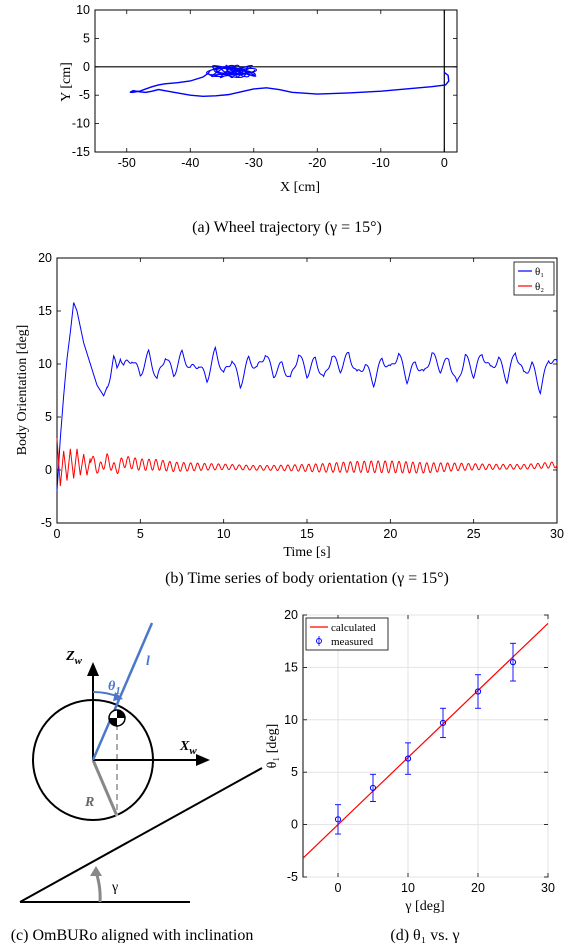 This screenshot has width=574, height=943. Describe the element at coordinates (96, 871) in the screenshot. I see `gamma-arrow` at that location.